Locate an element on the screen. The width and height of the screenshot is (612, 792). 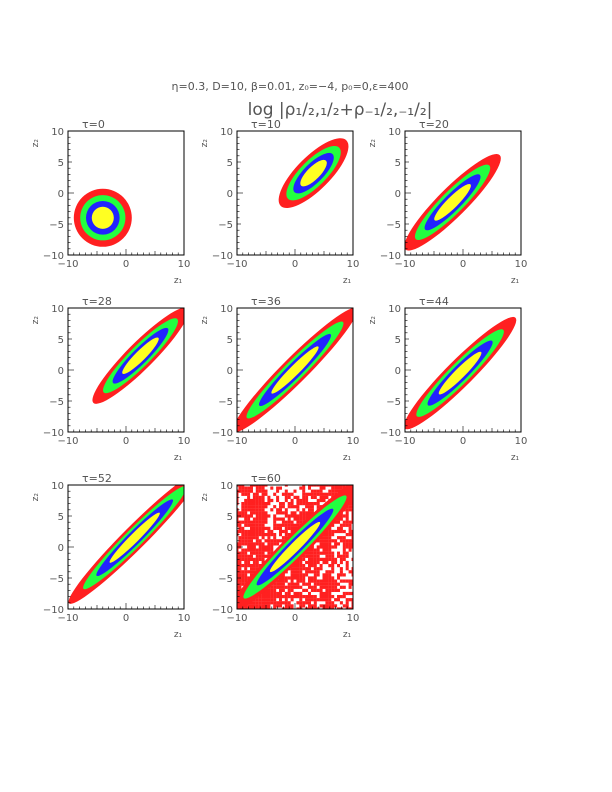
panel-7: −10 0 10 −10 −5 0 5 10 τ=60 z₁ z₂ is located at coordinates (279, 556).